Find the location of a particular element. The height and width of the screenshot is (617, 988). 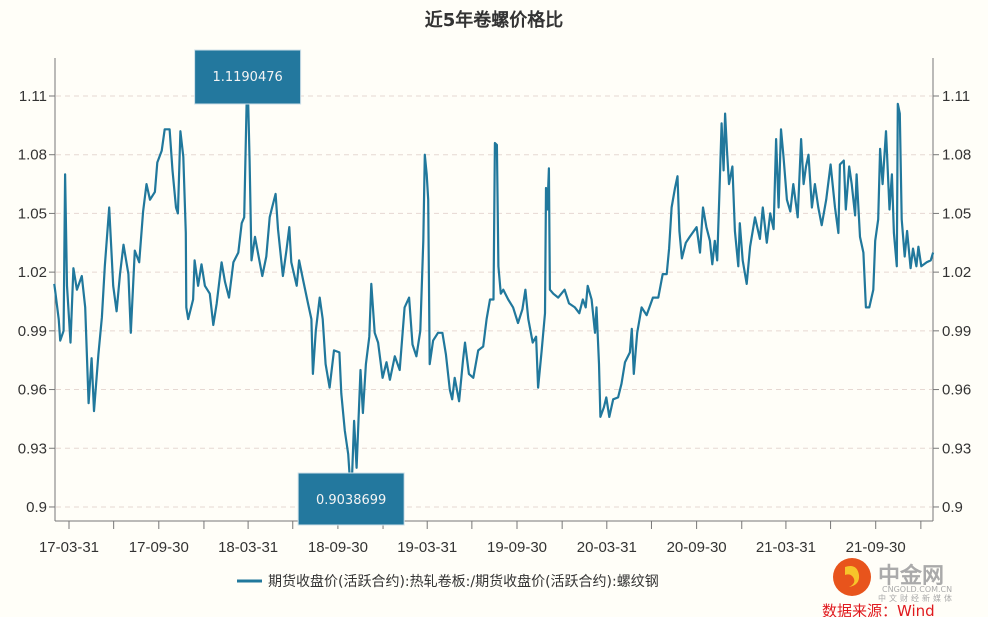

legend: 期货收盘价(活跃合约):热轧卷板:/期货收盘价(活跃合约):螺纹钢 is located at coordinates (448, 581).